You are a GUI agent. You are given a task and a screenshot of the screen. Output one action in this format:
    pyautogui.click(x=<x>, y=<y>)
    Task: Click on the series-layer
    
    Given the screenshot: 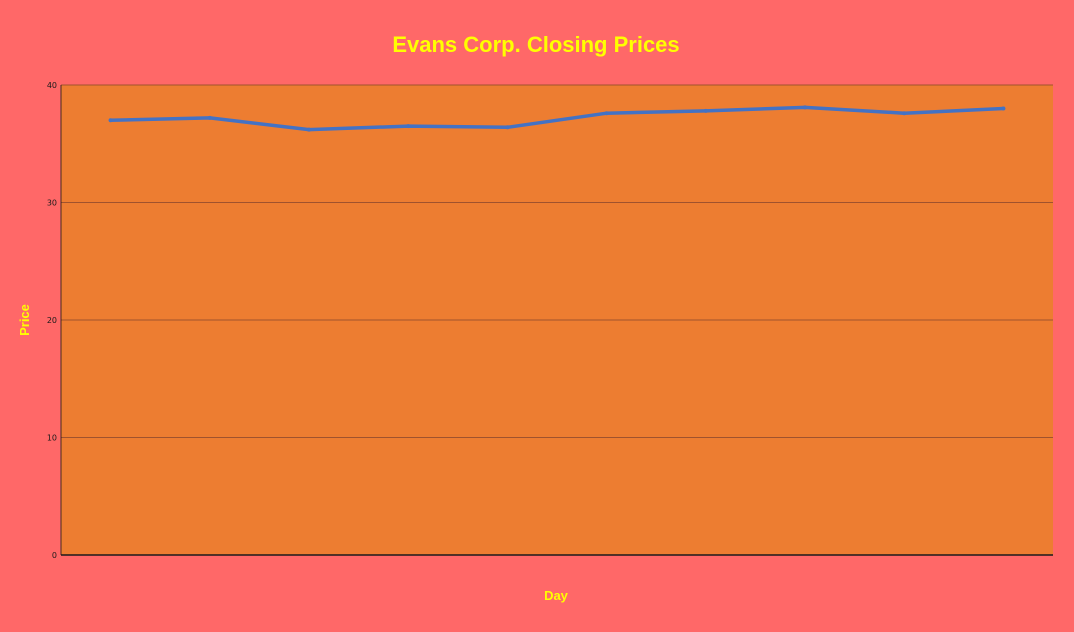 What is the action you would take?
    pyautogui.click(x=557, y=118)
    